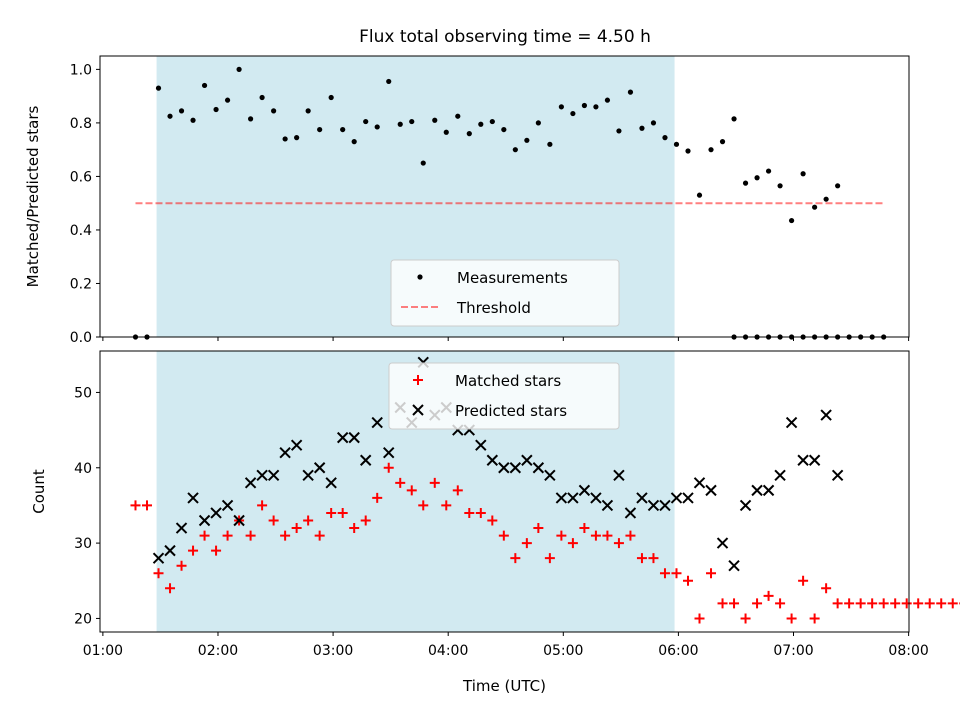 The image size is (960, 720). I want to click on y-tick-label: 30, so click(83, 544).